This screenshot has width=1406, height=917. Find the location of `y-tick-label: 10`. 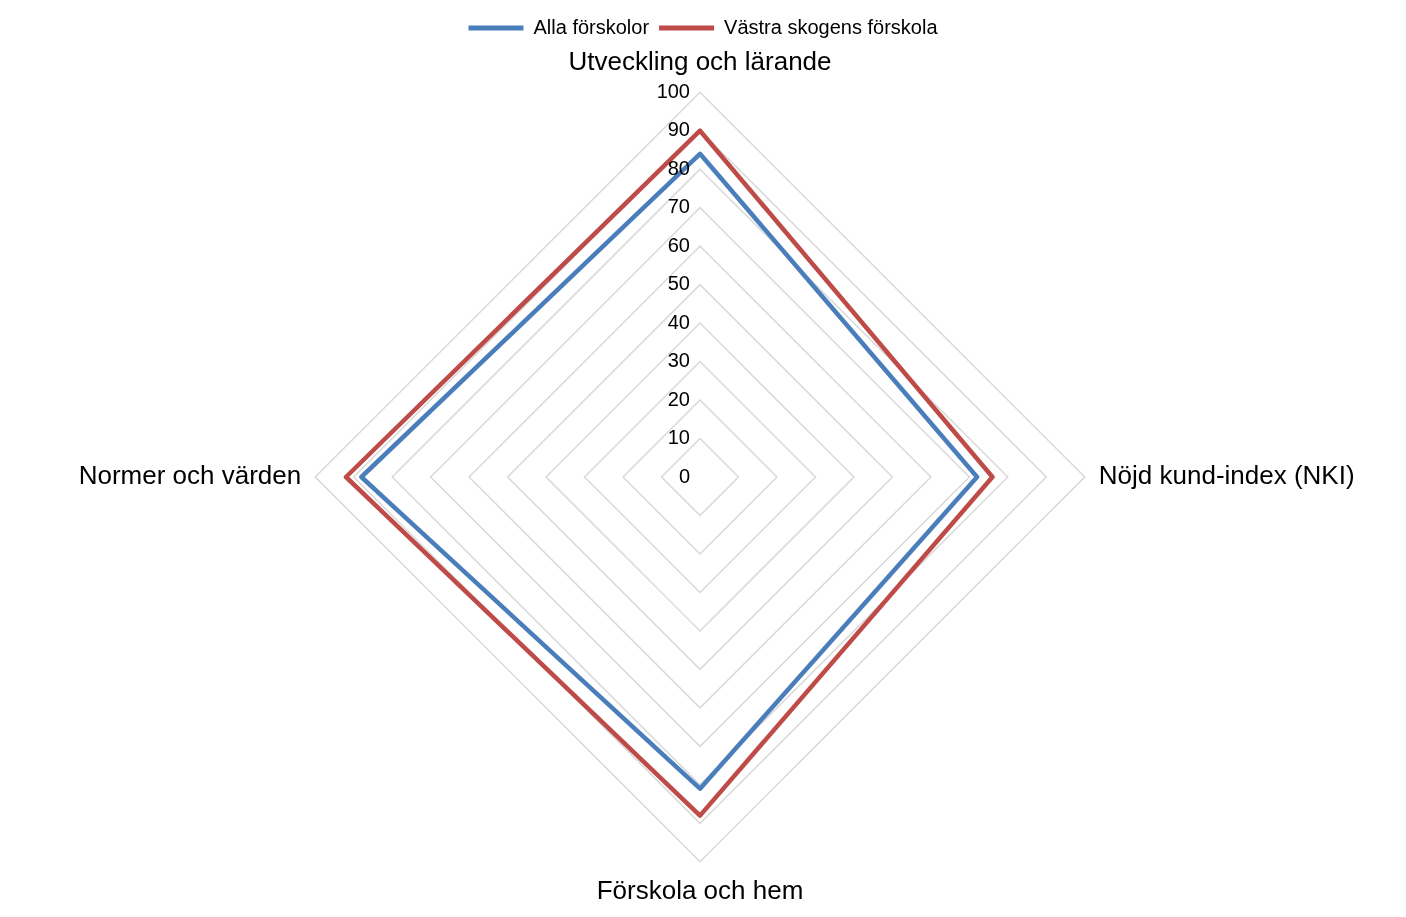

y-tick-label: 10 is located at coordinates (678, 437).